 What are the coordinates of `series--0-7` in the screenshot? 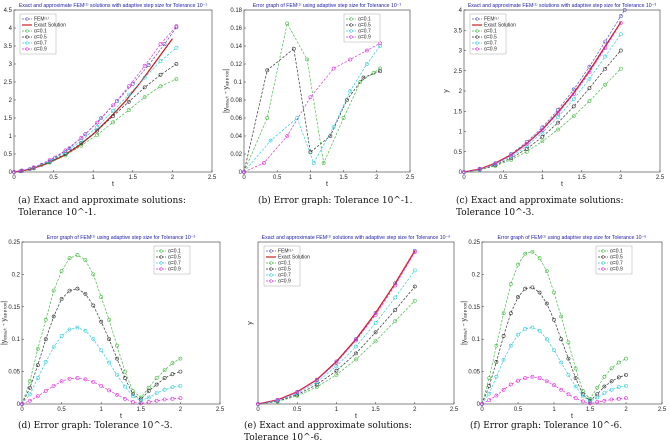 It's located at (101, 365).